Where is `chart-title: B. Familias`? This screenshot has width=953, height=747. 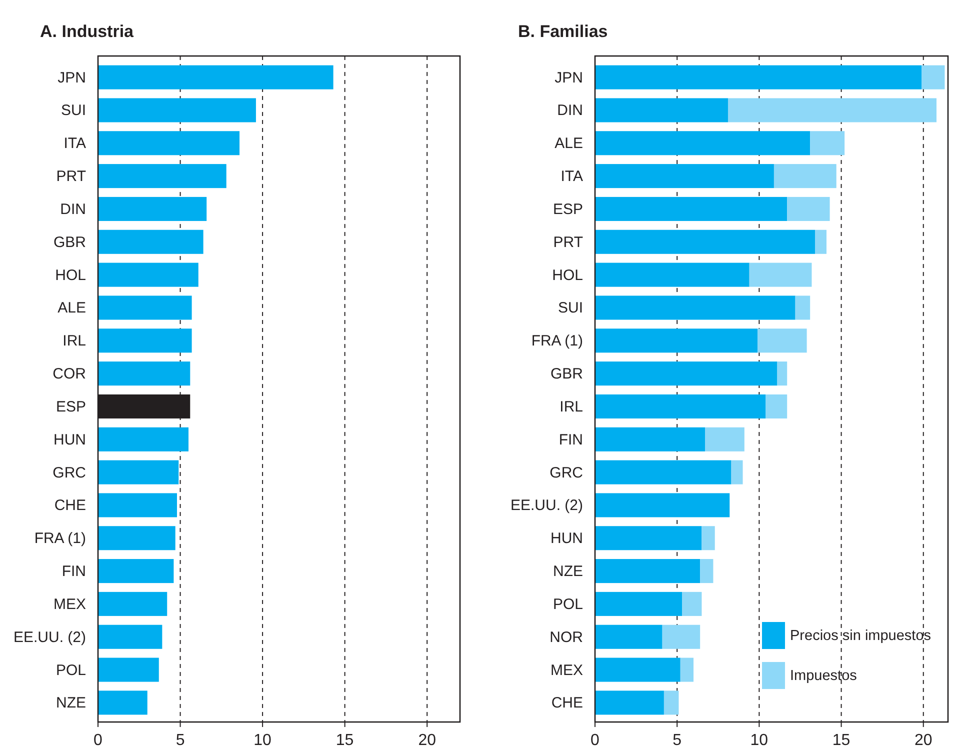
chart-title: B. Familias is located at coordinates (563, 31).